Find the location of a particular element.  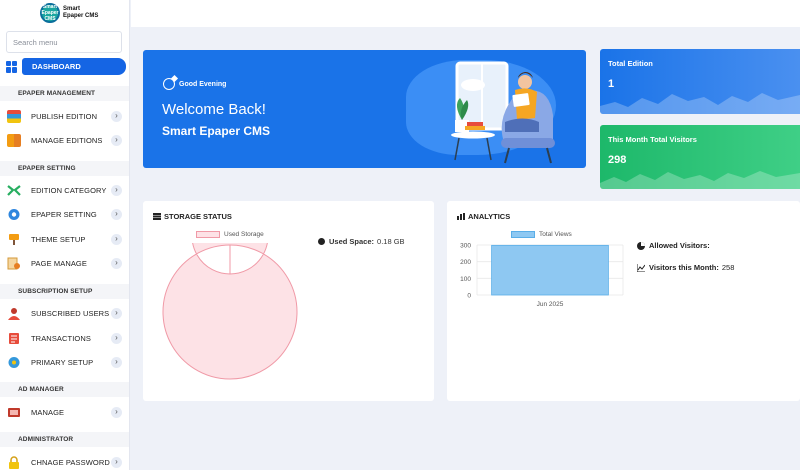

brand-name-line1: Smart is located at coordinates (72, 9).